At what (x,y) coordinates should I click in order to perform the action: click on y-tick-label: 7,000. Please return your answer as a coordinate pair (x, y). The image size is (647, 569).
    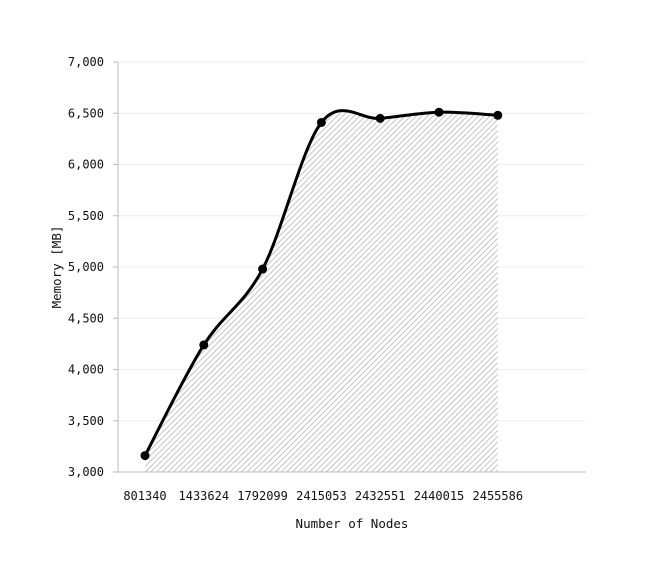
    Looking at the image, I should click on (86, 62).